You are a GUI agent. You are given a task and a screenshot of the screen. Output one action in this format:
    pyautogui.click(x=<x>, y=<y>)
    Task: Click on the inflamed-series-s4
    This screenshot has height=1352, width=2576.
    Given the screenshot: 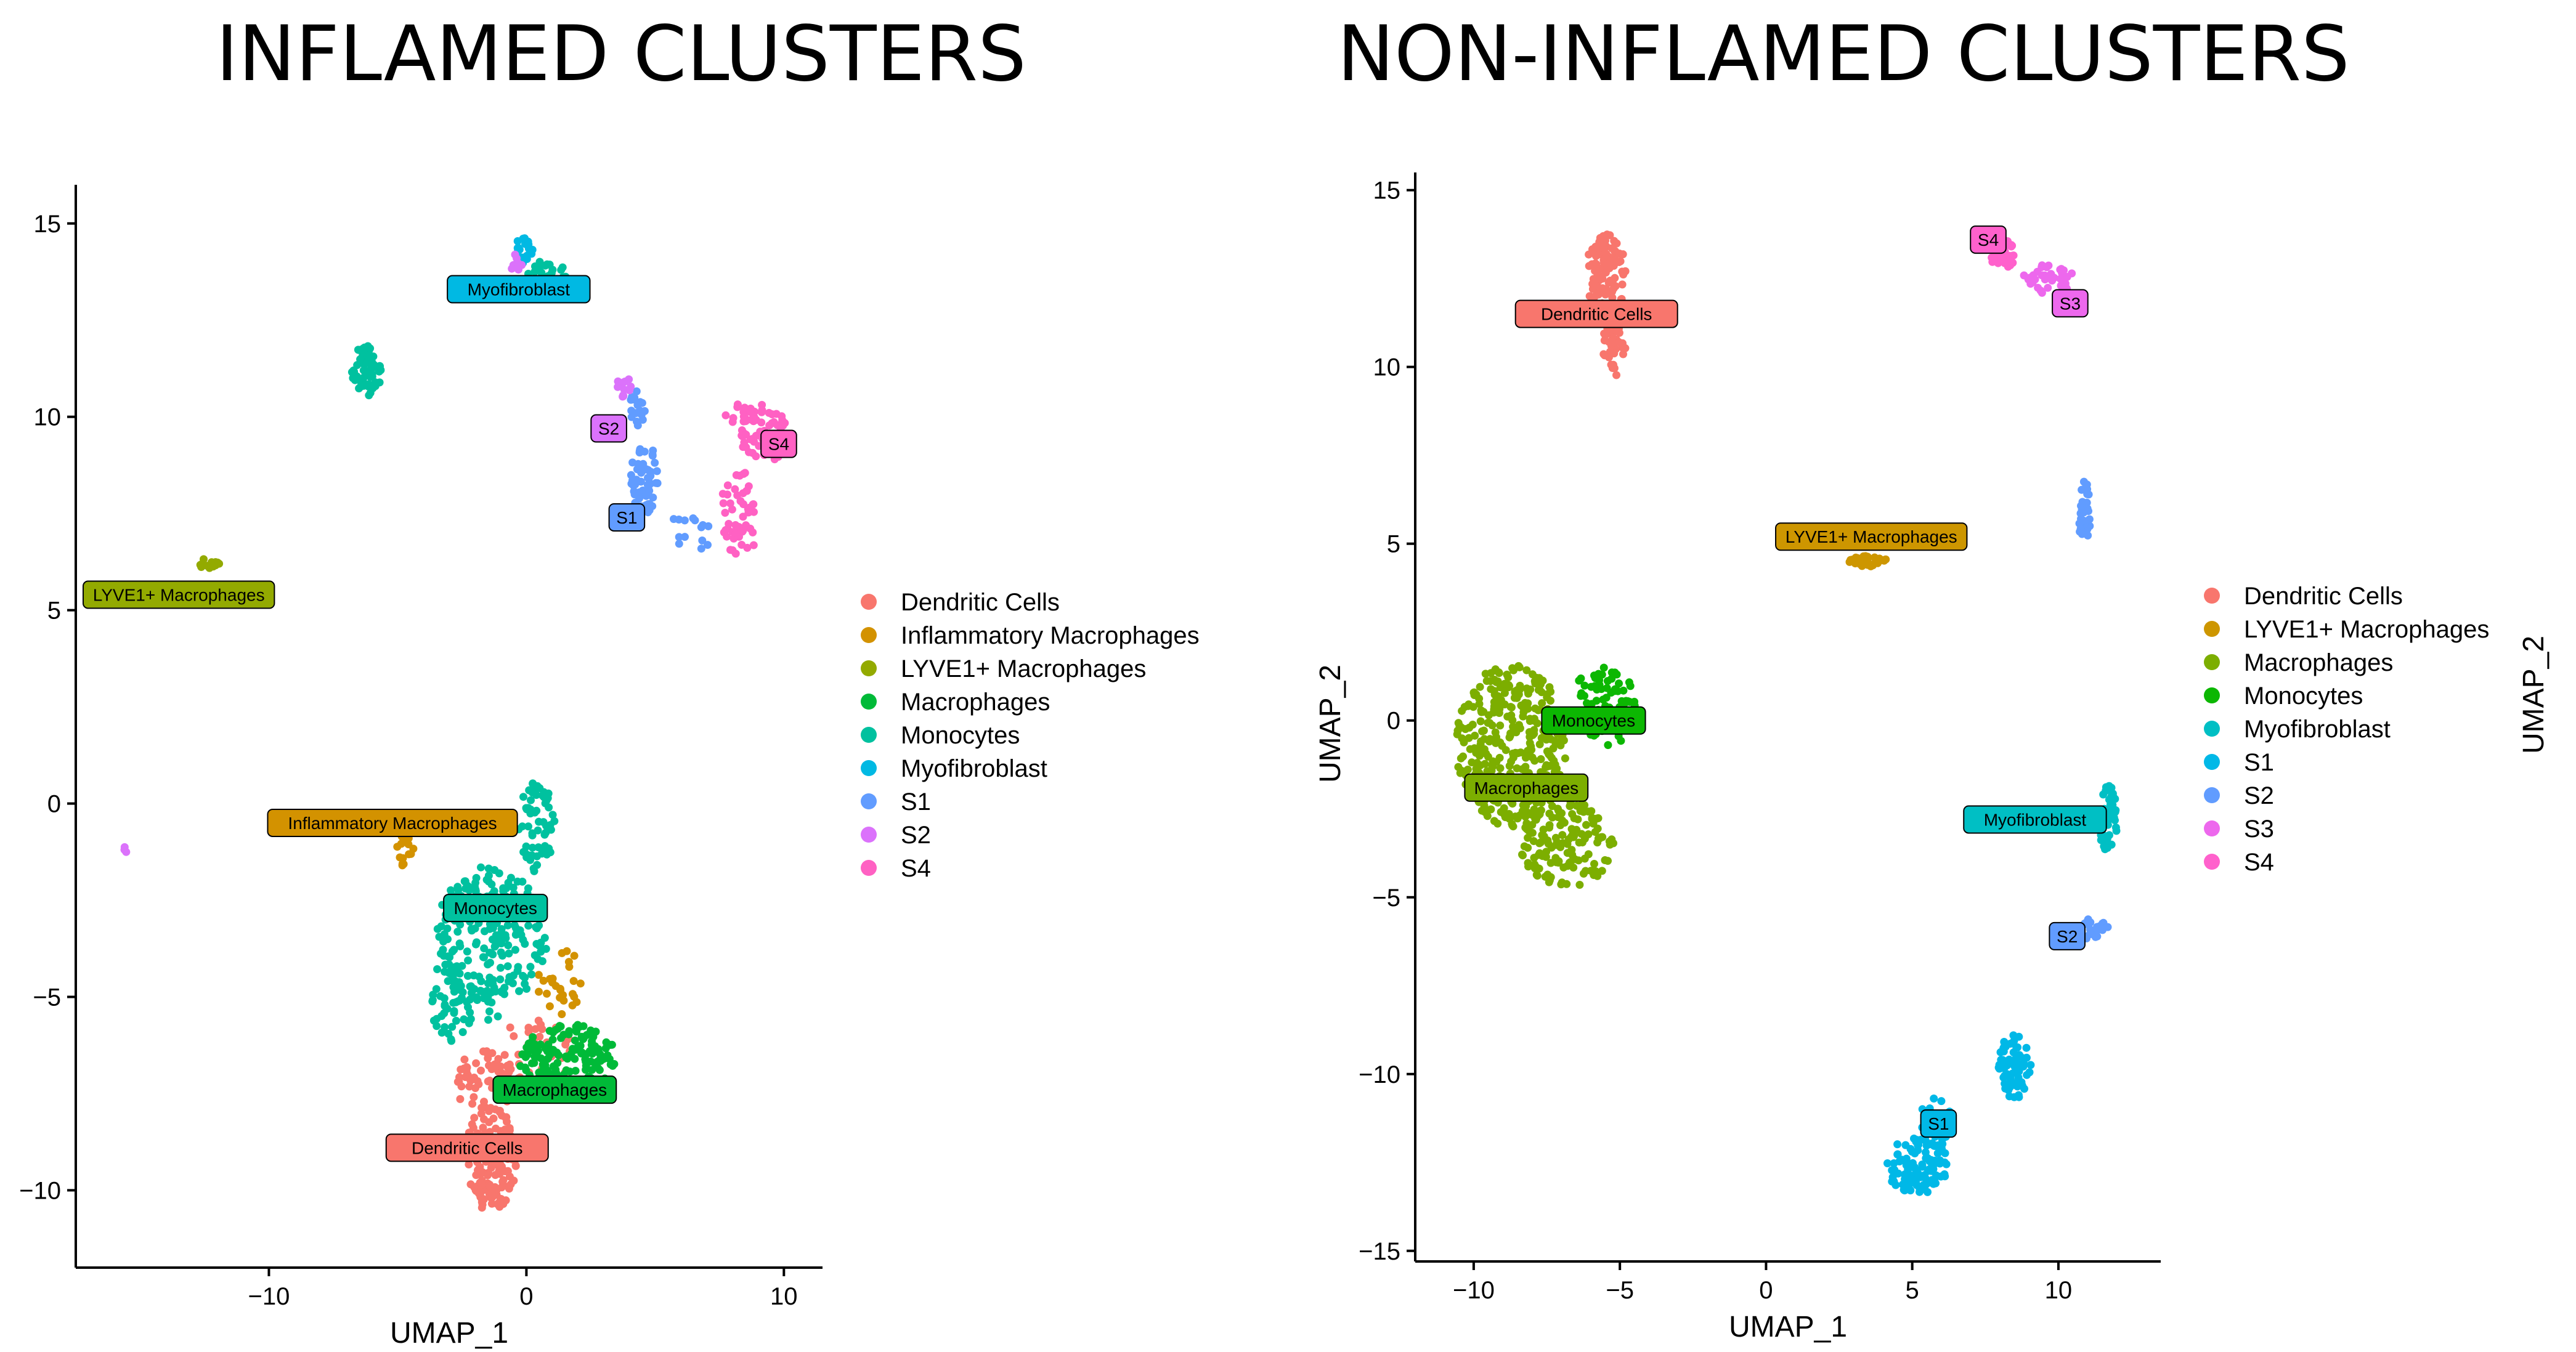 What is the action you would take?
    pyautogui.click(x=754, y=479)
    